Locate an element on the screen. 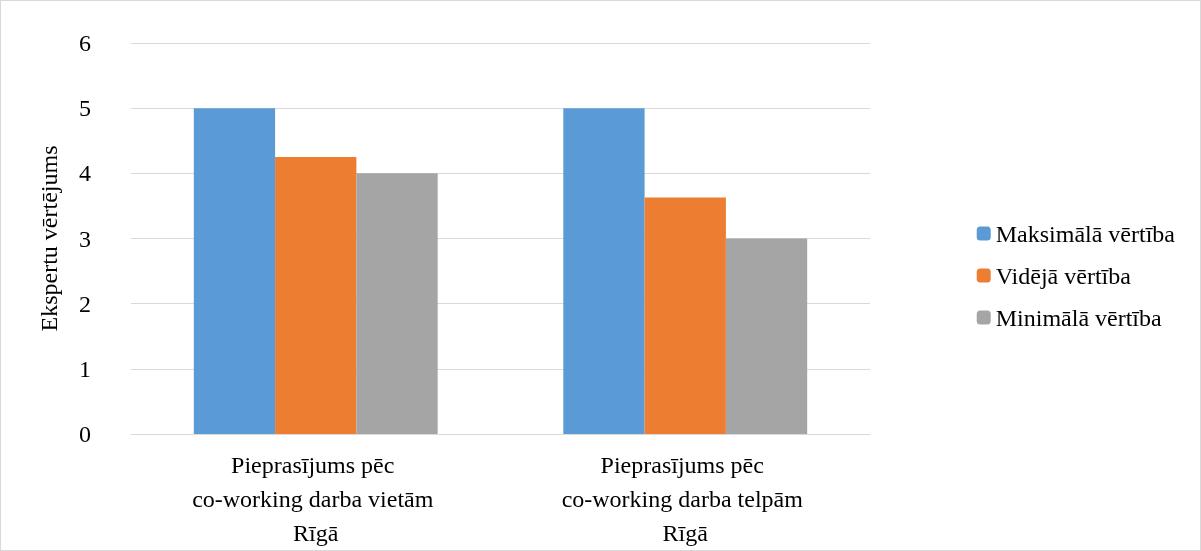  y-tick-label: 3 is located at coordinates (85, 238).